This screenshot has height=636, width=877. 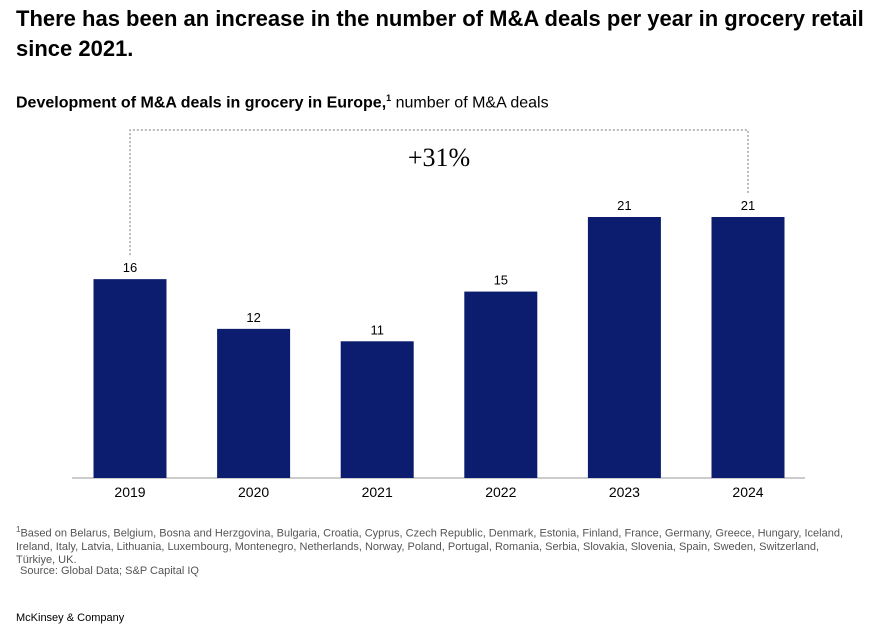 I want to click on footnote-marker: 1, so click(x=18, y=529).